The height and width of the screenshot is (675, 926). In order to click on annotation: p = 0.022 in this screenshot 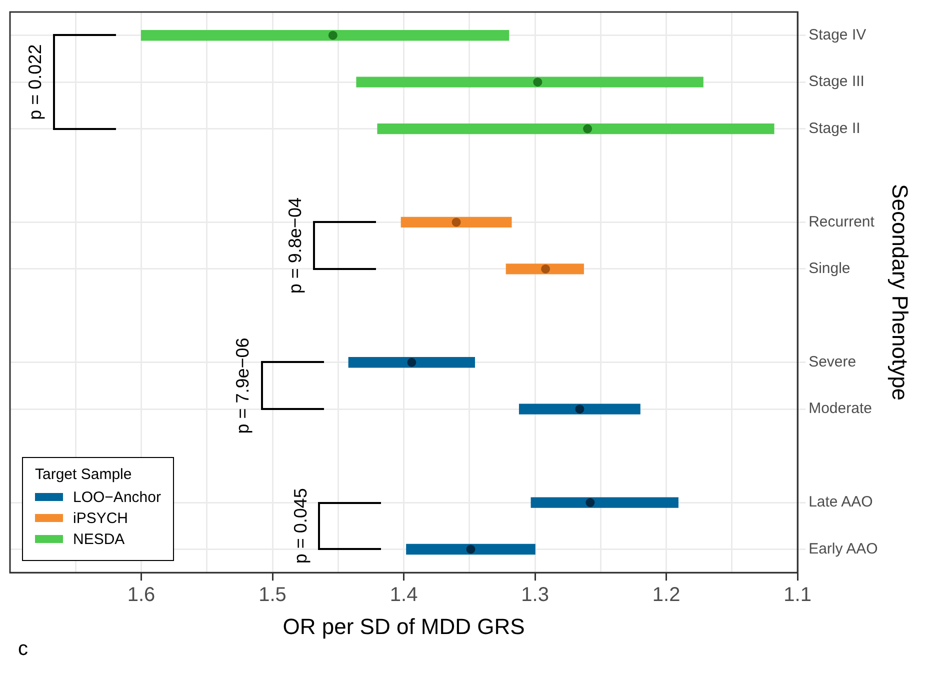, I will do `click(35, 82)`.